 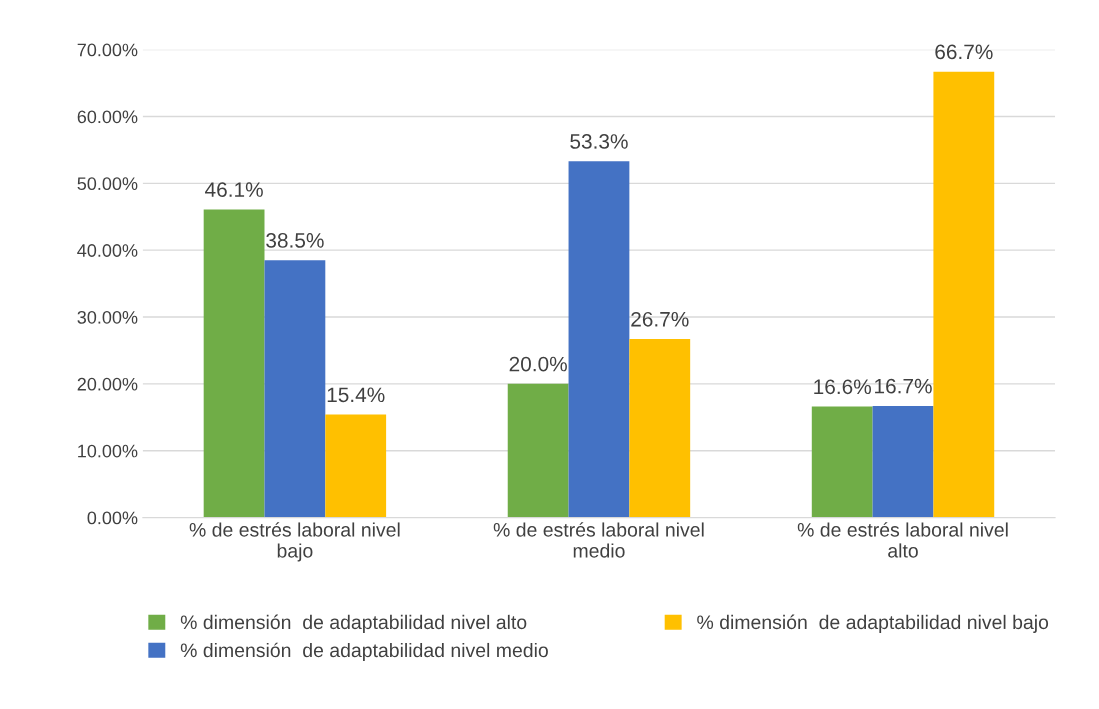 I want to click on y-tick-label: 10.00%, so click(x=108, y=451).